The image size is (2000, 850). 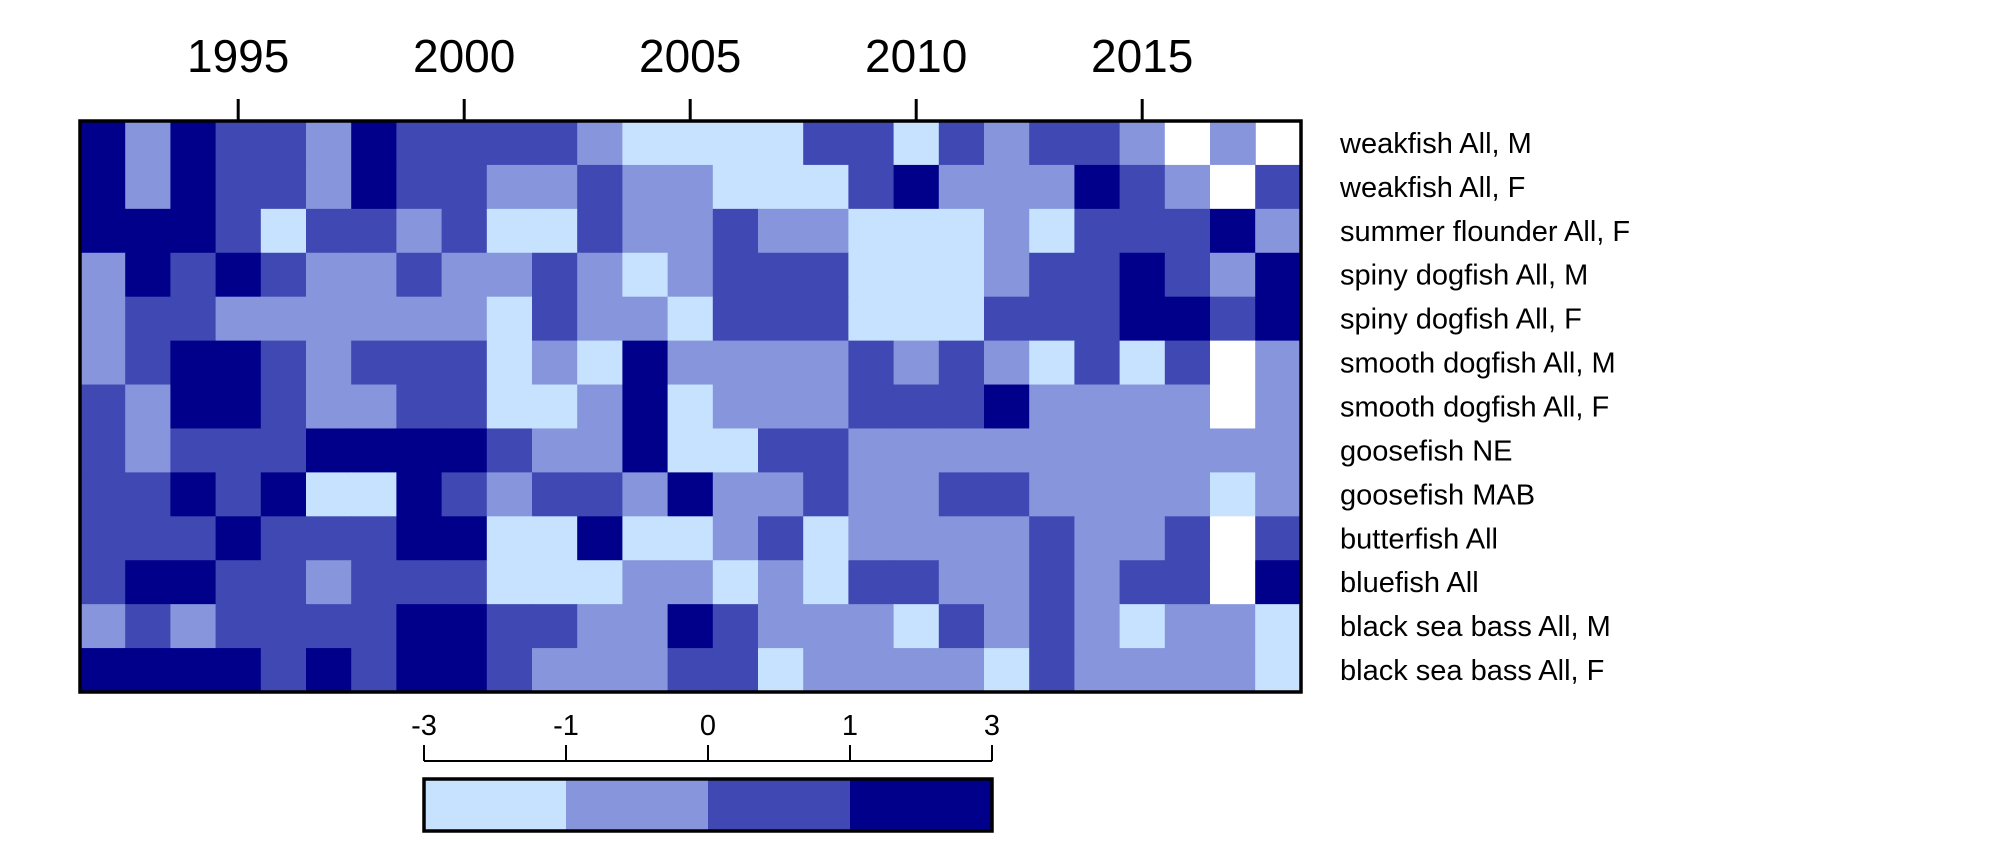 What do you see at coordinates (1419, 539) in the screenshot?
I see `row-label: butterfish All` at bounding box center [1419, 539].